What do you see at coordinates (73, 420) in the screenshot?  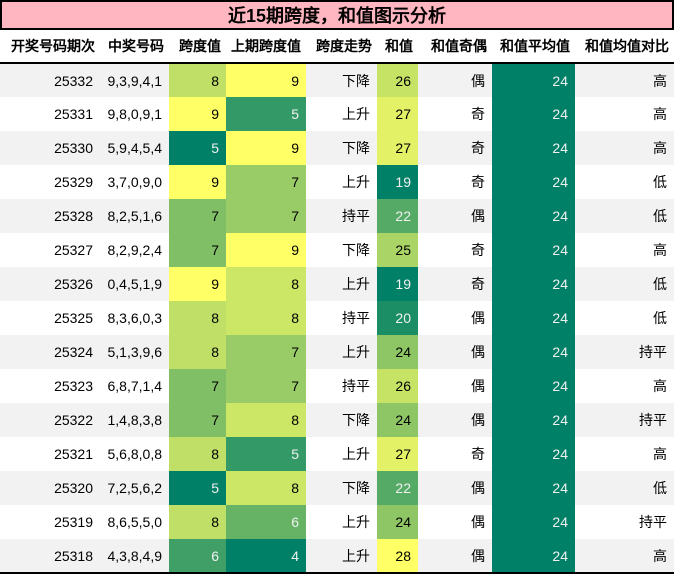 I see `cell-period: 25322` at bounding box center [73, 420].